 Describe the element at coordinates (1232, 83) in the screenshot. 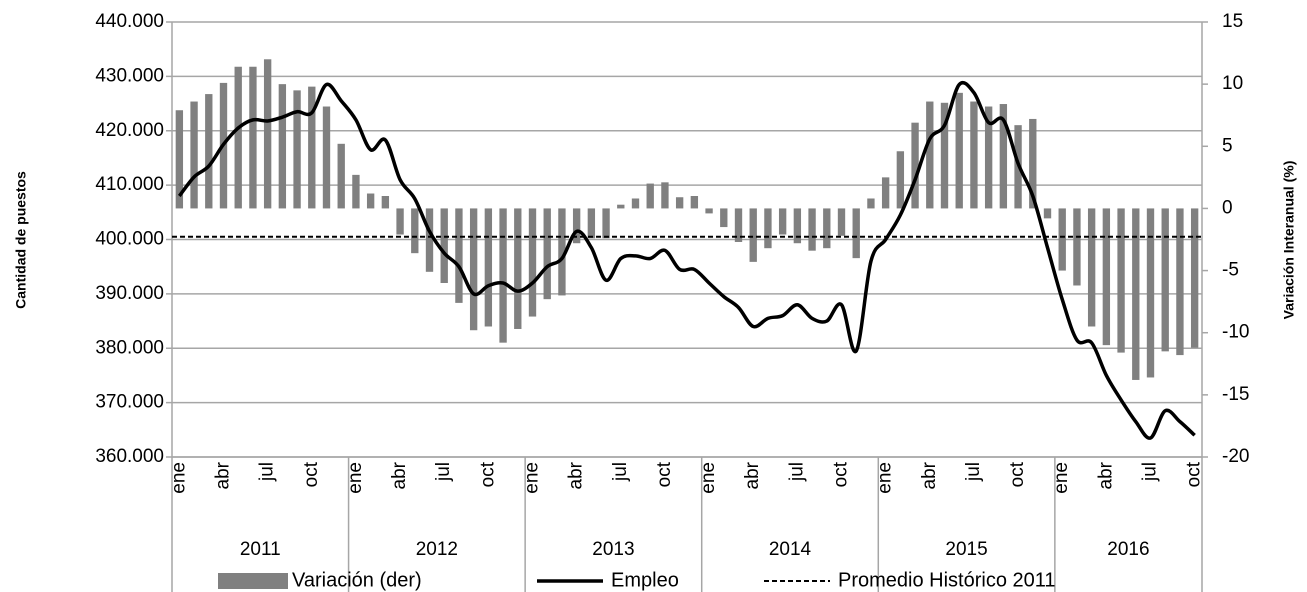

I see `y2-tick-label: 10` at that location.